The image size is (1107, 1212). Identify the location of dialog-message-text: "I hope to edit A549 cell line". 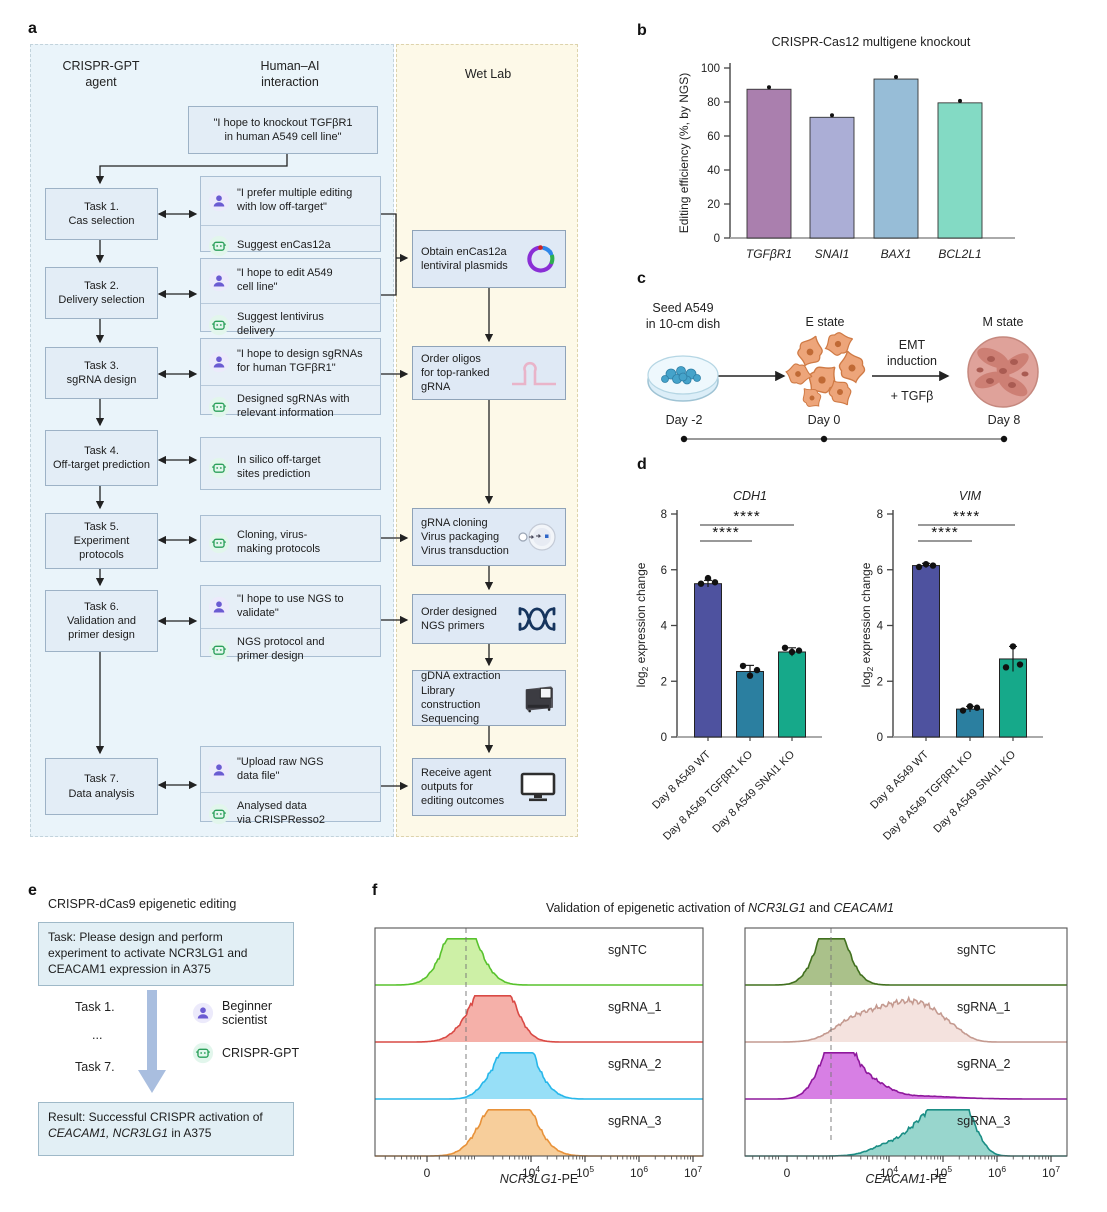
(285, 280).